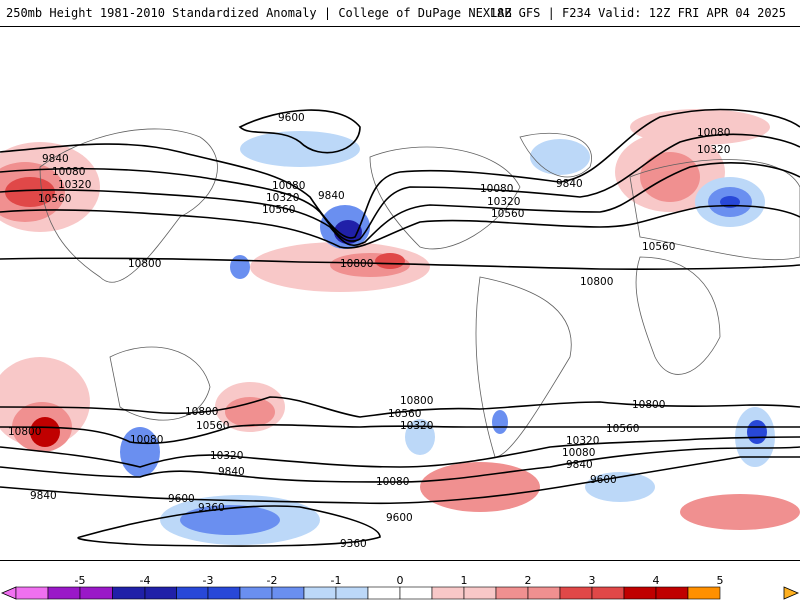 The width and height of the screenshot is (800, 600). I want to click on colorbar-tick: 2, so click(528, 580).